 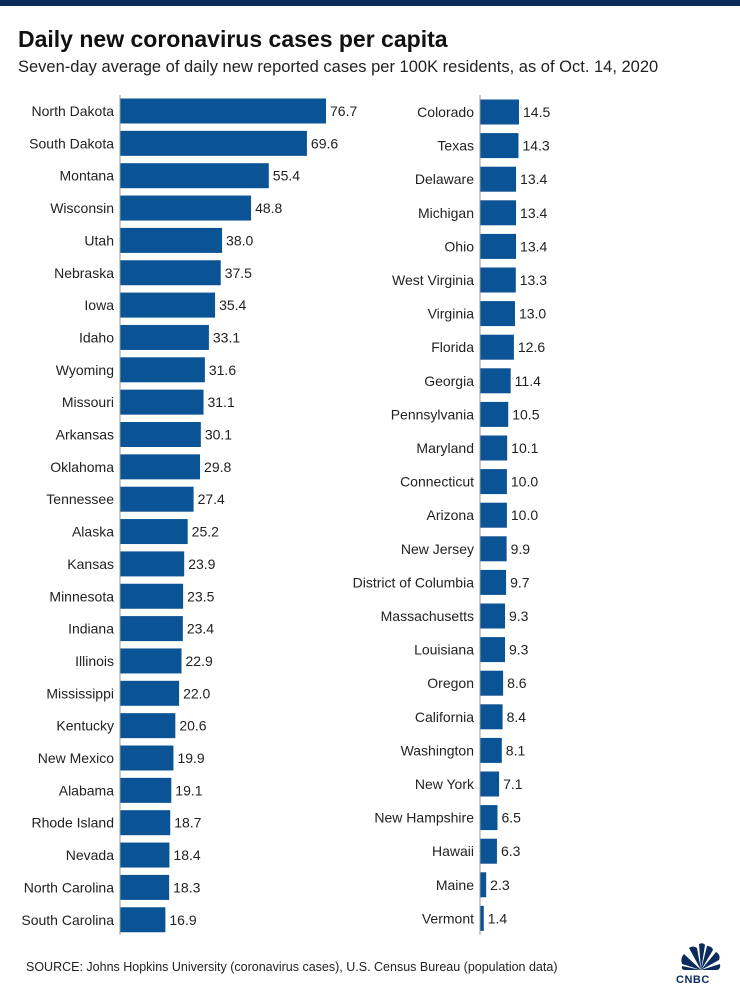 I want to click on category-label: Pennsylvania, so click(x=432, y=414).